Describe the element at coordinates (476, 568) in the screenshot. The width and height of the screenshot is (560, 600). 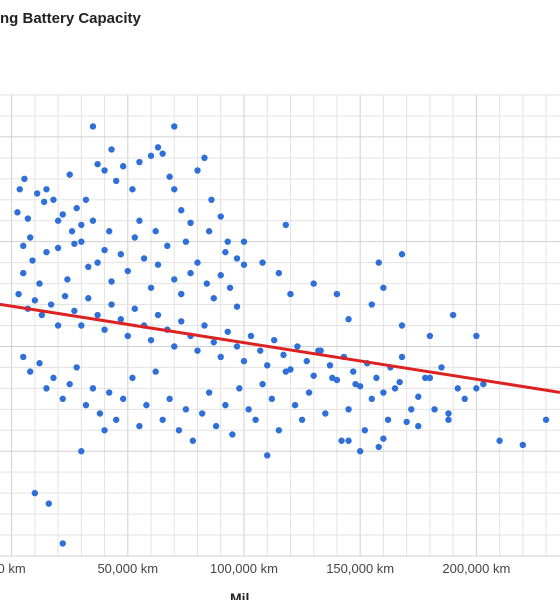
I see `x-tick-label: 200,000 km` at that location.